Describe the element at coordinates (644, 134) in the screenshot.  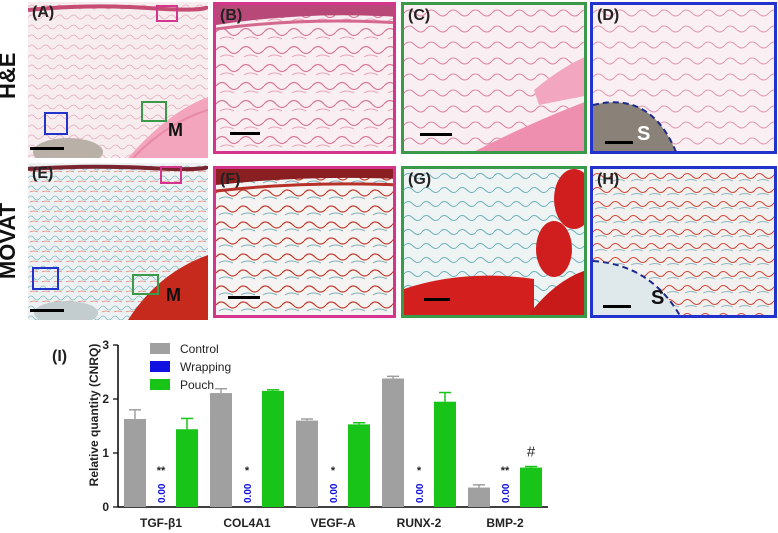
I see `scaffold-label-d: S` at that location.